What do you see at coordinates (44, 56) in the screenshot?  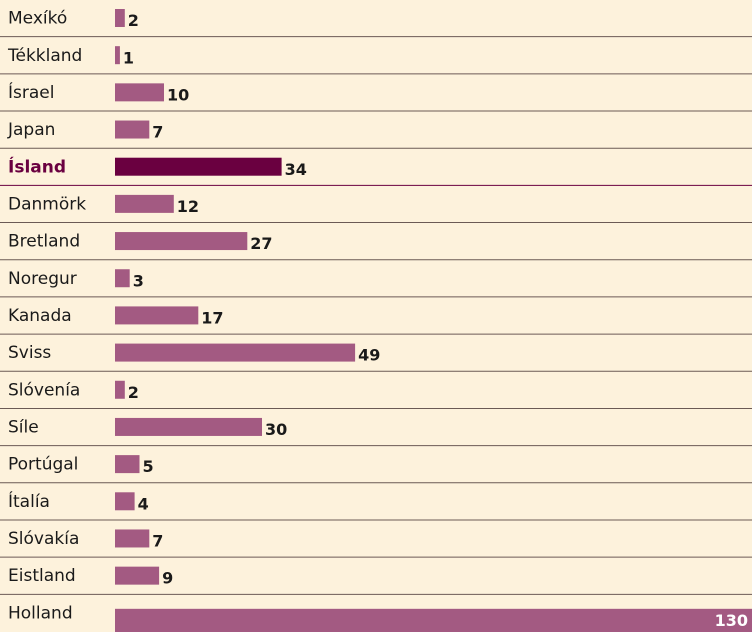 I see `category-label: Tékkland` at bounding box center [44, 56].